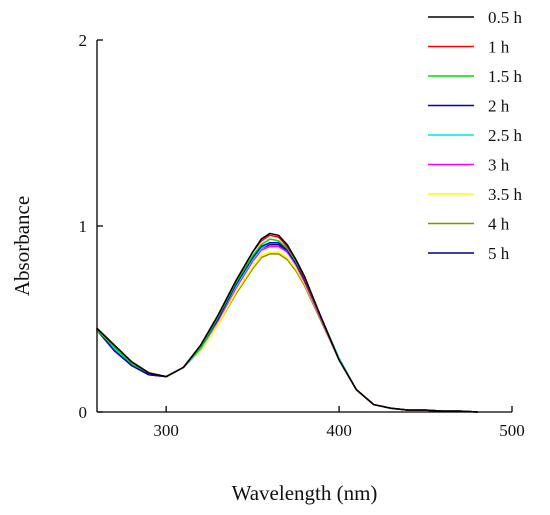  What do you see at coordinates (83, 40) in the screenshot?
I see `y-tick-label-2: 2` at bounding box center [83, 40].